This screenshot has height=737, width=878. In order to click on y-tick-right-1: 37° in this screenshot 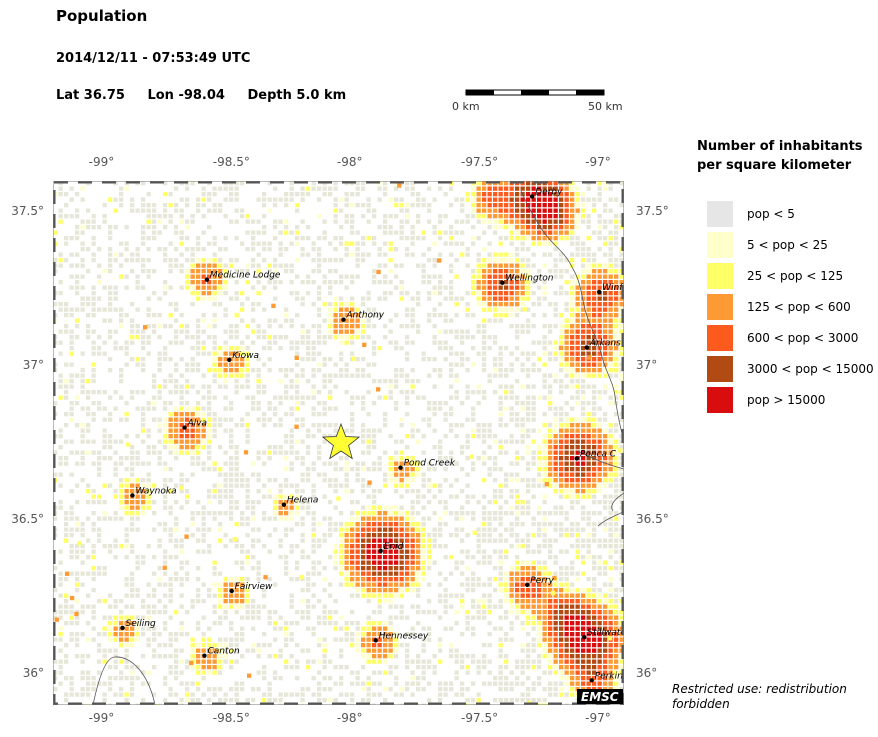, I will do `click(647, 364)`.